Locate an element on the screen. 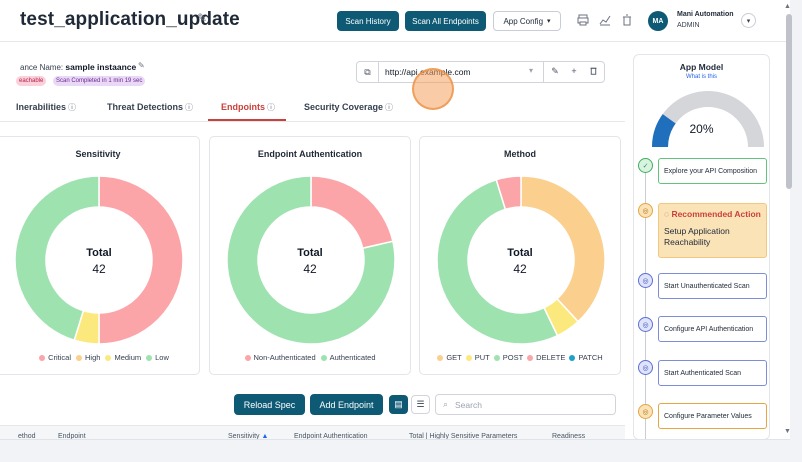 The width and height of the screenshot is (802, 462). url-divider is located at coordinates (543, 72).